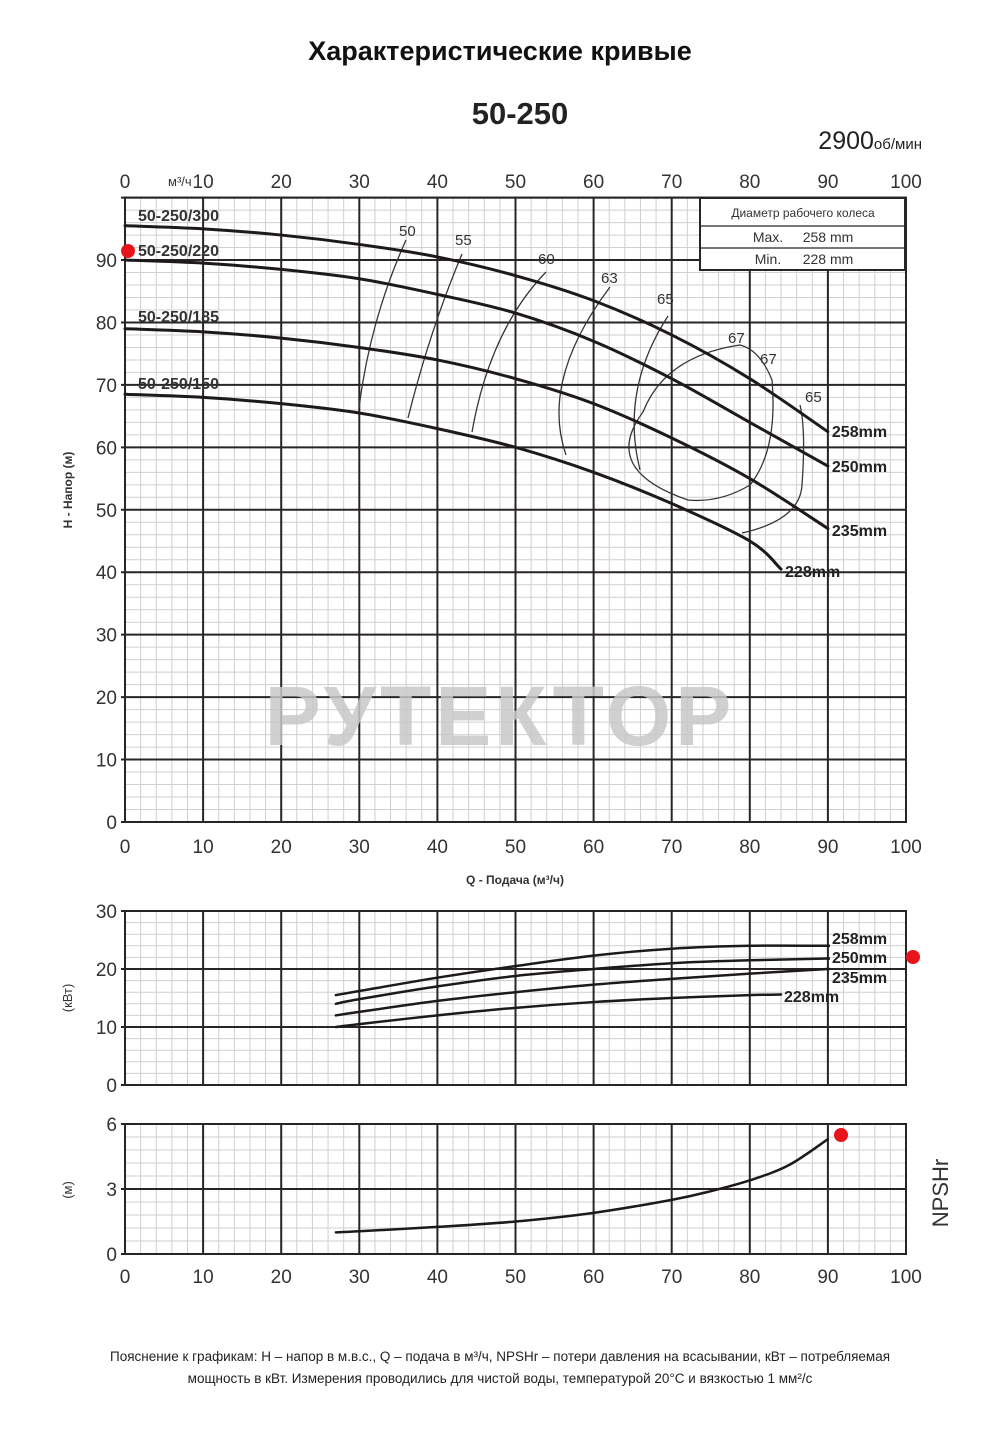 The width and height of the screenshot is (1000, 1429). What do you see at coordinates (281, 182) in the screenshot?
I see `top-x-tick-label: 20` at bounding box center [281, 182].